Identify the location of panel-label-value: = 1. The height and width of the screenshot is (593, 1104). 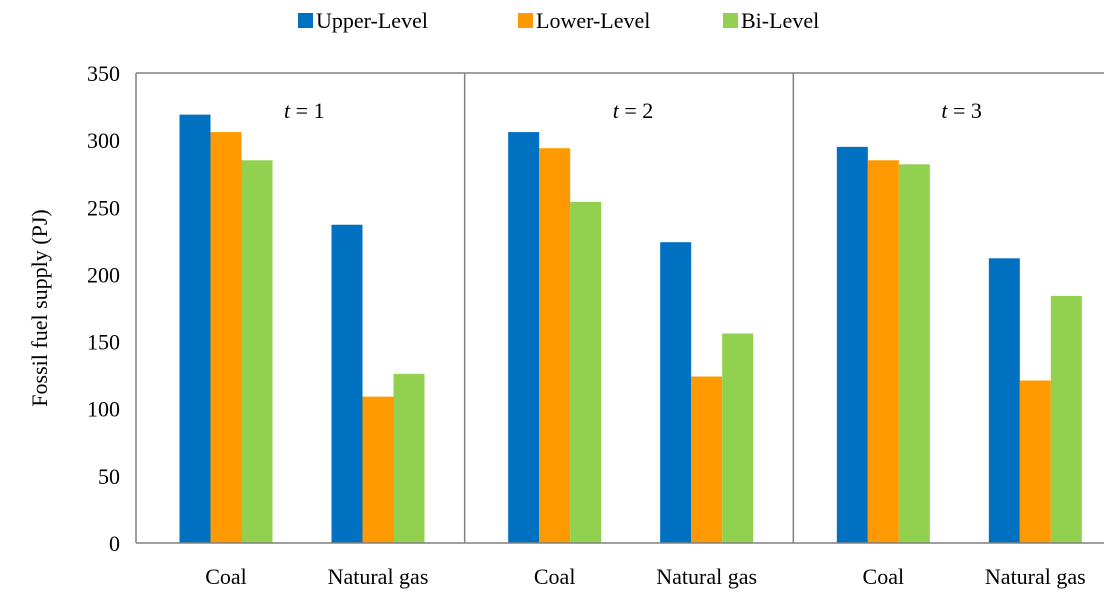
(307, 110).